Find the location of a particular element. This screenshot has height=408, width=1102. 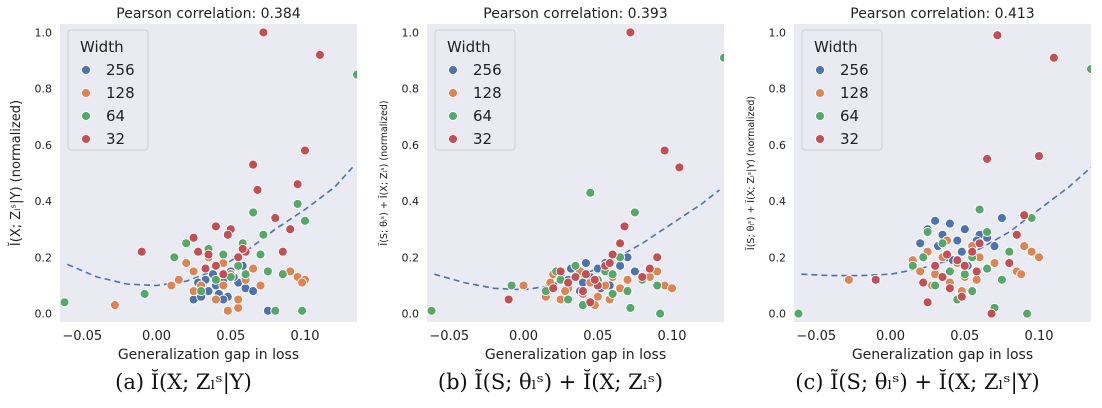

legend-title: Width is located at coordinates (102, 47).